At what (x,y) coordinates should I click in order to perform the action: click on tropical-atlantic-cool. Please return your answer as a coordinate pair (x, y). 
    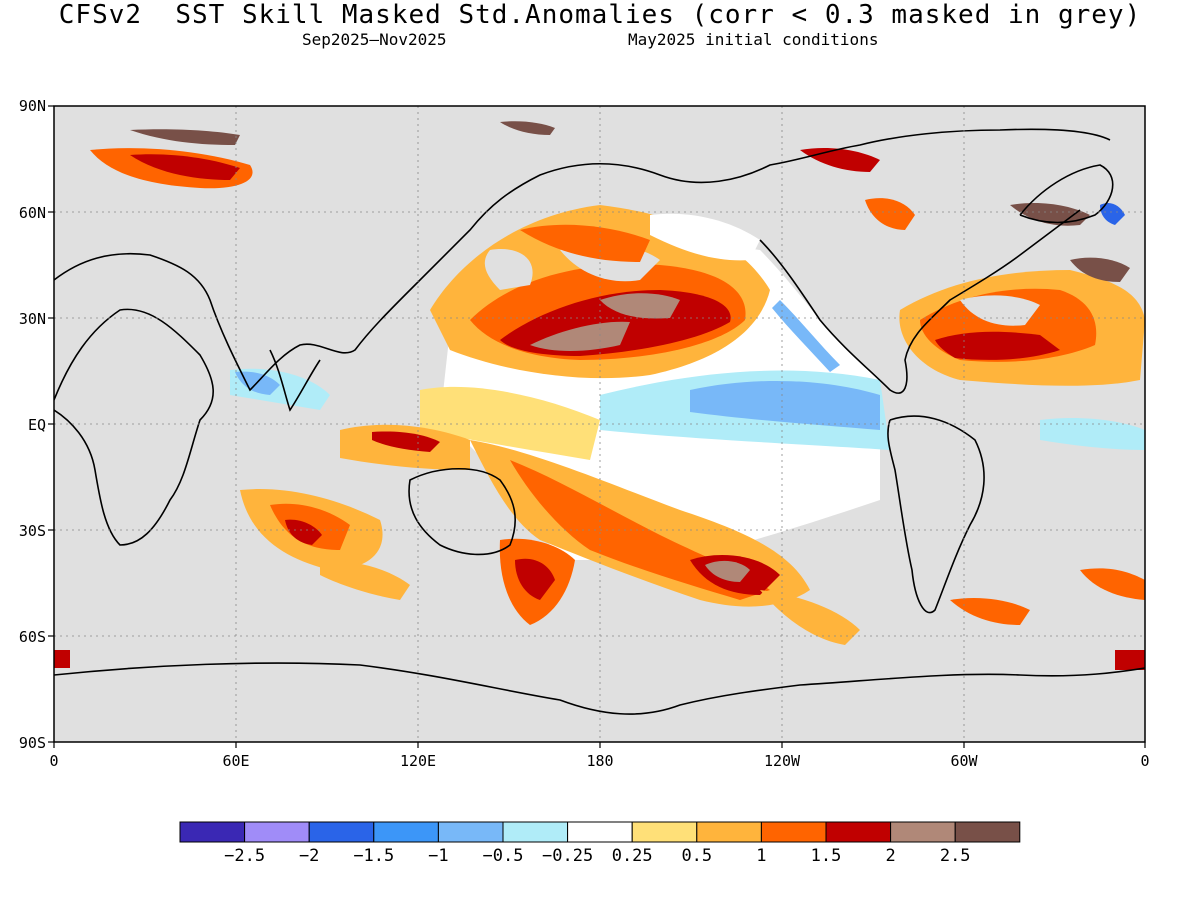
    Looking at the image, I should click on (1092, 434).